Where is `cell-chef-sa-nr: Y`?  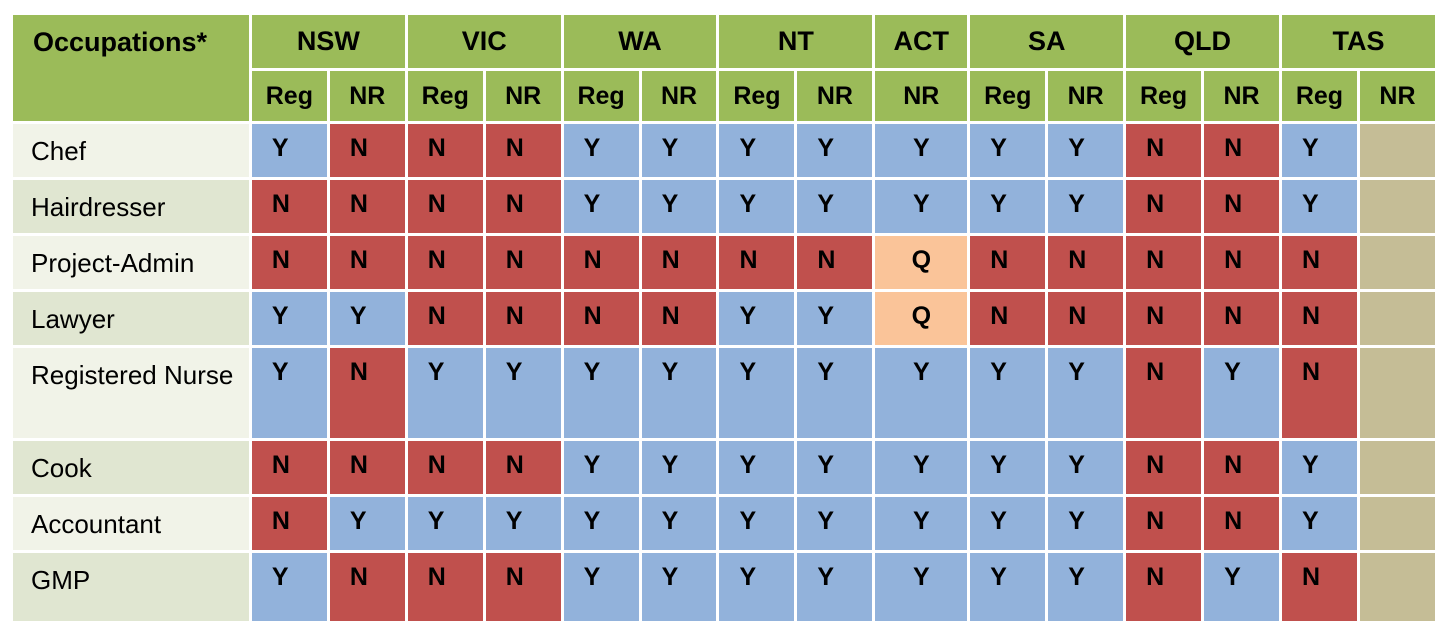
cell-chef-sa-nr: Y is located at coordinates (1086, 150).